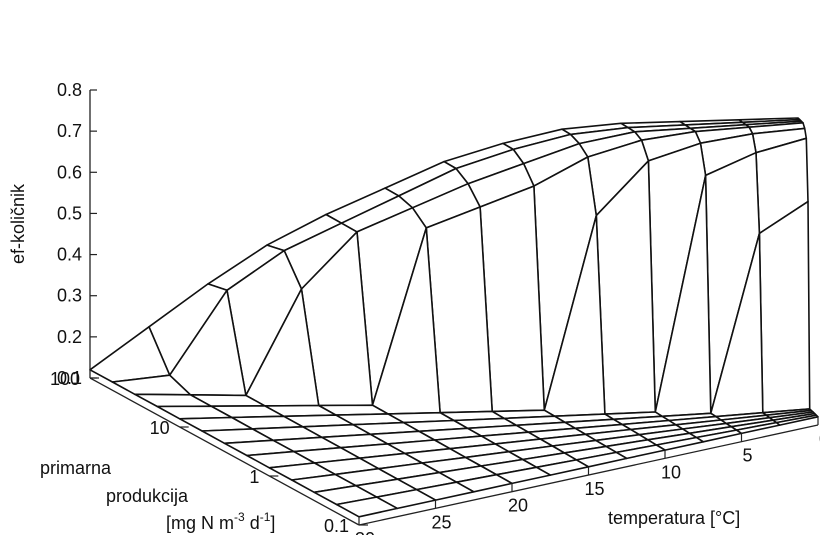 The width and height of the screenshot is (820, 535). I want to click on z-axis-label: ef-količnik, so click(18, 223).